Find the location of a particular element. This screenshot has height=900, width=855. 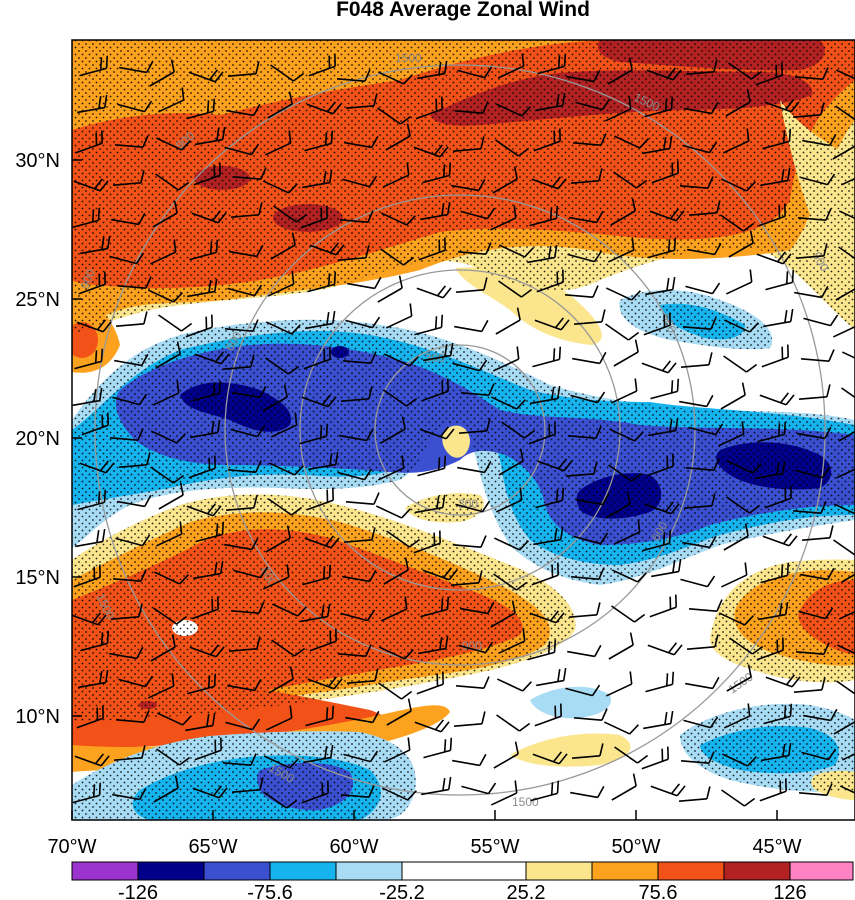

y-tick-label: 25°N is located at coordinates (37, 300).